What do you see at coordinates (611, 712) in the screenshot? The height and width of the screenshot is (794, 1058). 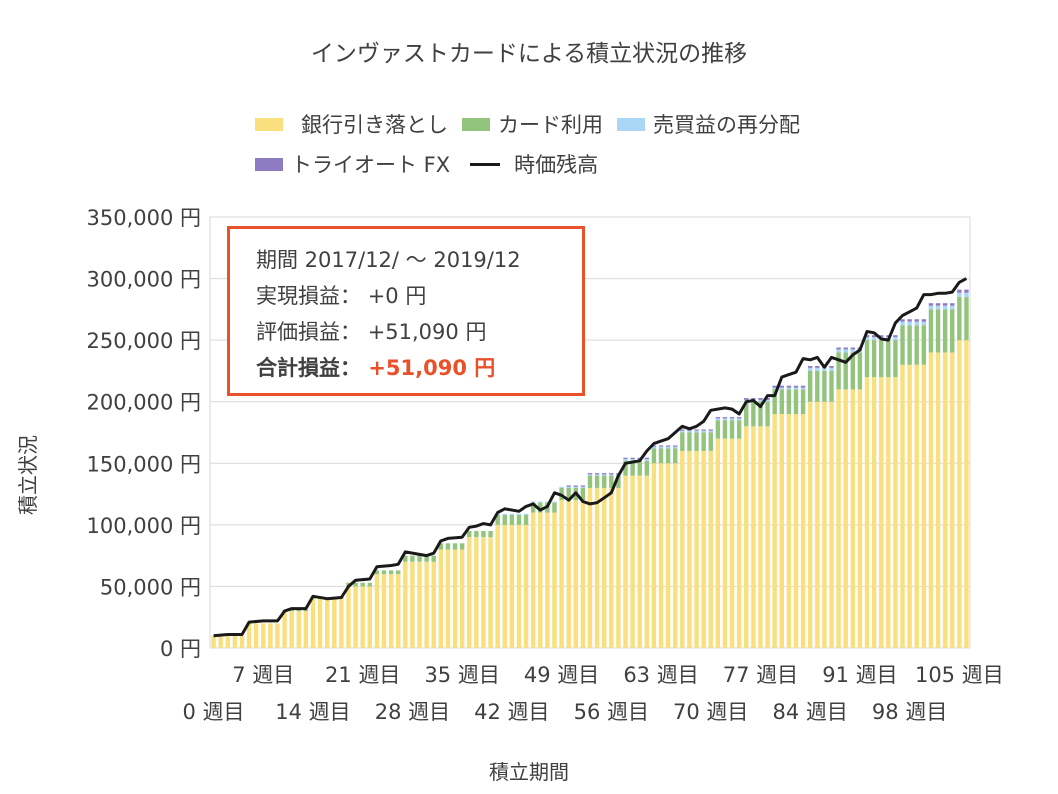 I see `x-tick-label: 56 週目` at bounding box center [611, 712].